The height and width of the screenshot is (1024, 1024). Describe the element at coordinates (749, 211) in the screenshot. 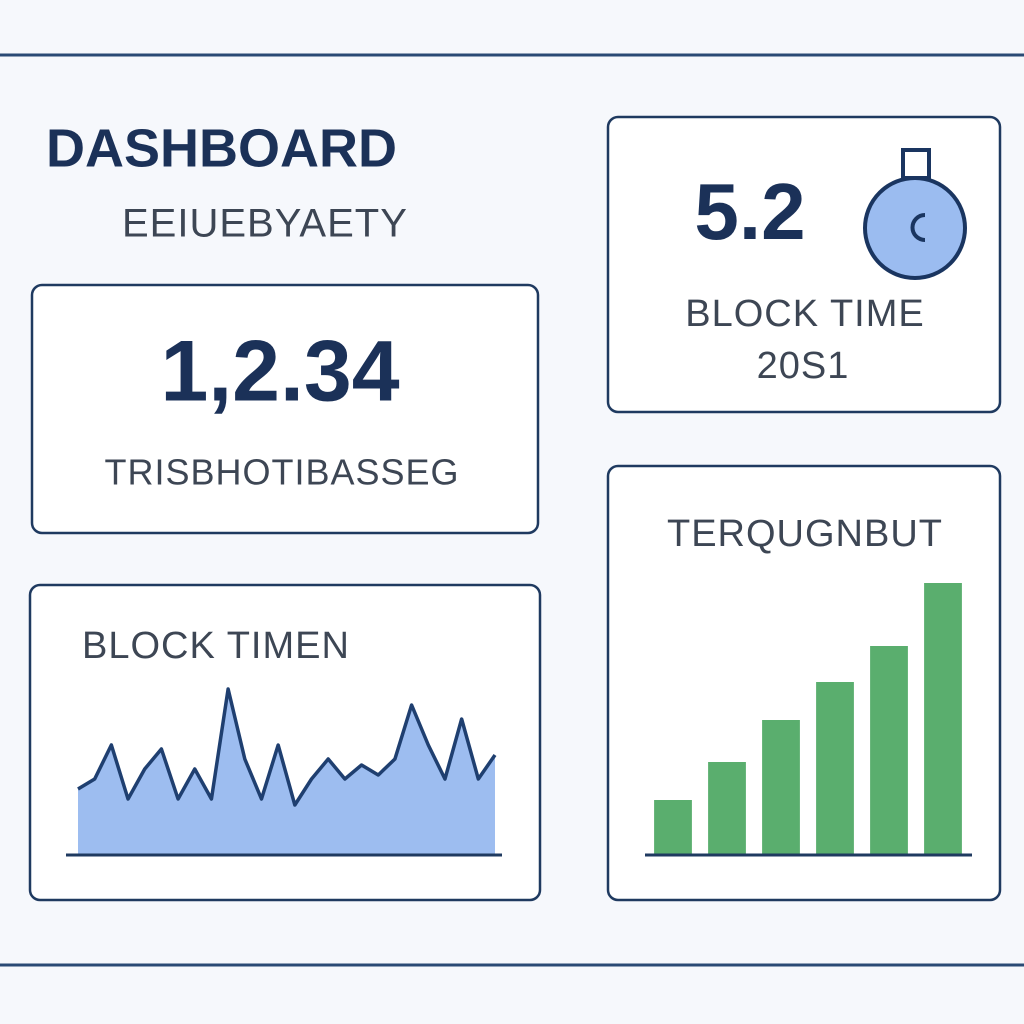

I see `block-time-value: 5.2` at that location.